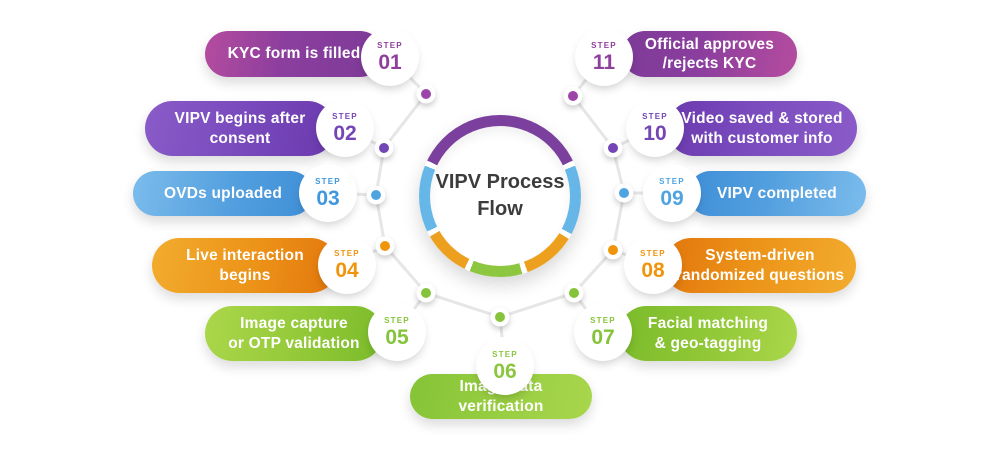  What do you see at coordinates (603, 337) in the screenshot?
I see `step-7-badge-number: 07` at bounding box center [603, 337].